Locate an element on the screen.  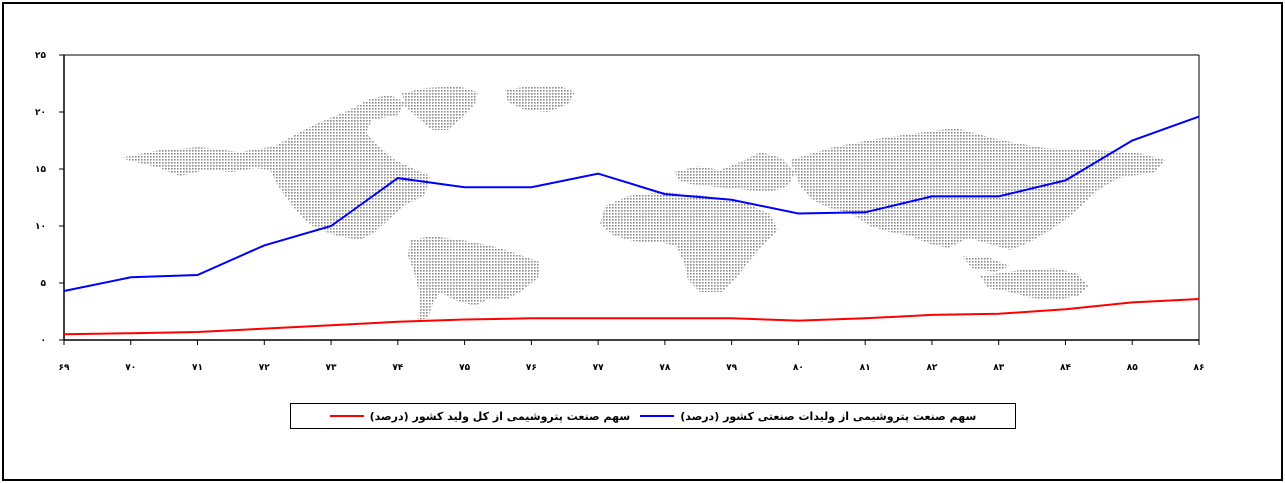
series-line-red is located at coordinates (631, 317).